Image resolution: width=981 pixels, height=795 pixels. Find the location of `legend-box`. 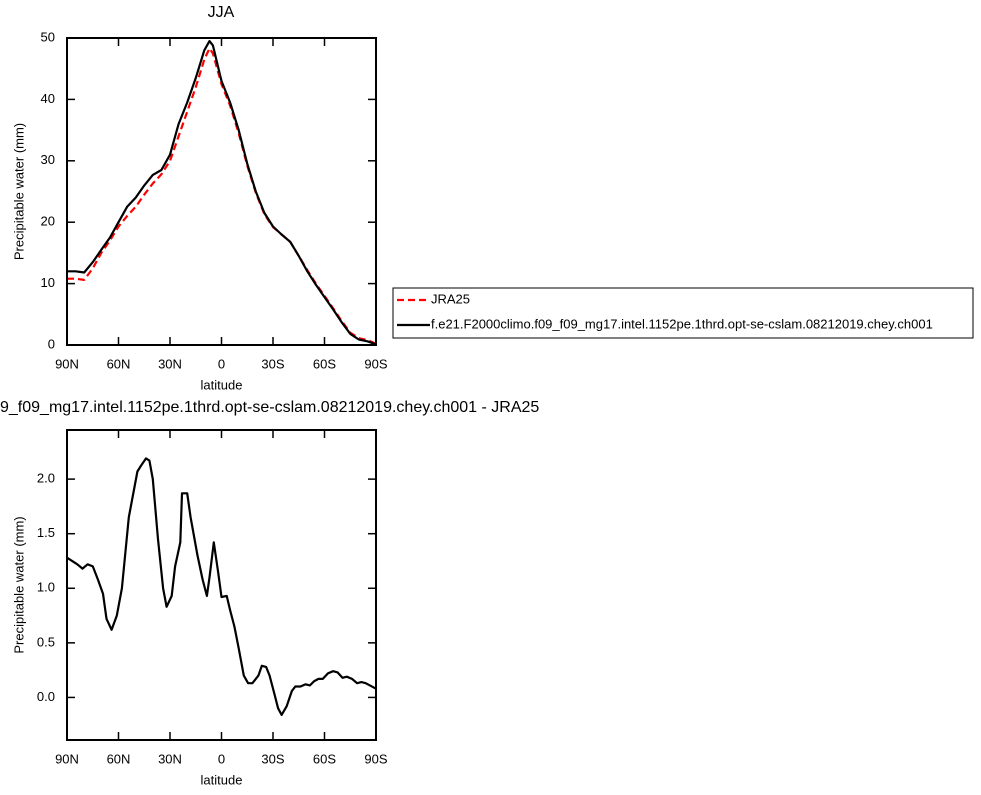

legend-box is located at coordinates (683, 313).